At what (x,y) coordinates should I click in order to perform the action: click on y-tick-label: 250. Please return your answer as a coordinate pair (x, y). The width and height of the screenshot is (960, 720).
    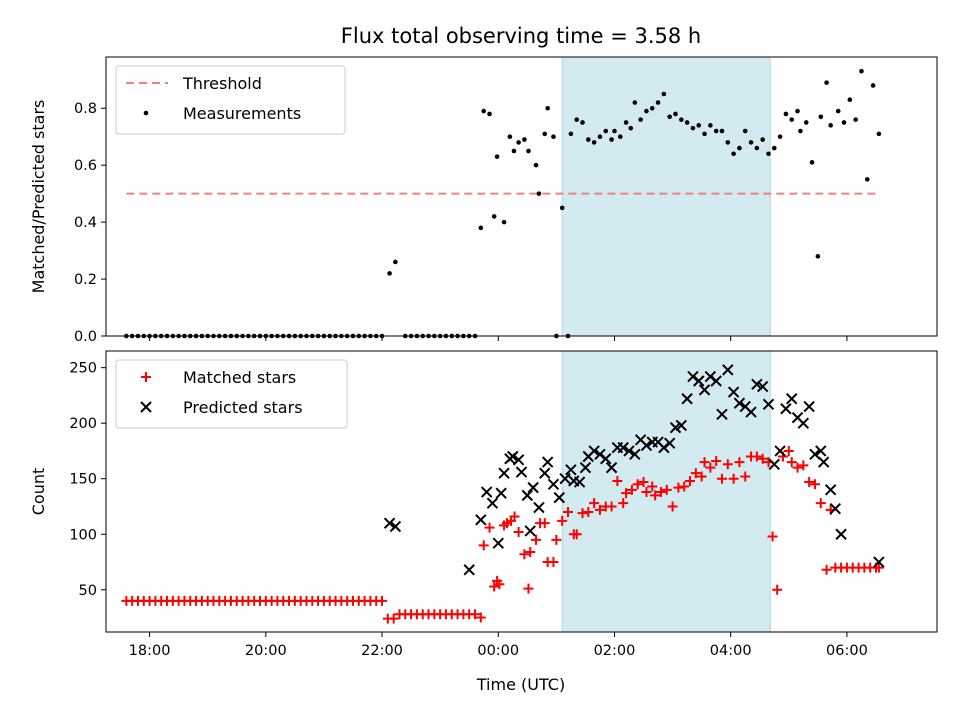
    Looking at the image, I should click on (83, 369).